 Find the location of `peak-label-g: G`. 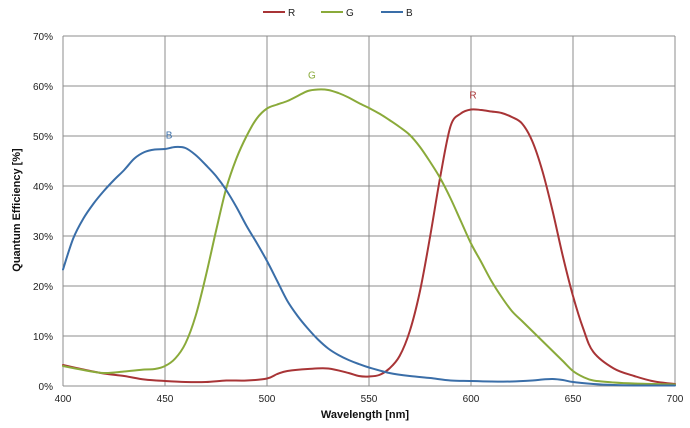

peak-label-g: G is located at coordinates (312, 76).